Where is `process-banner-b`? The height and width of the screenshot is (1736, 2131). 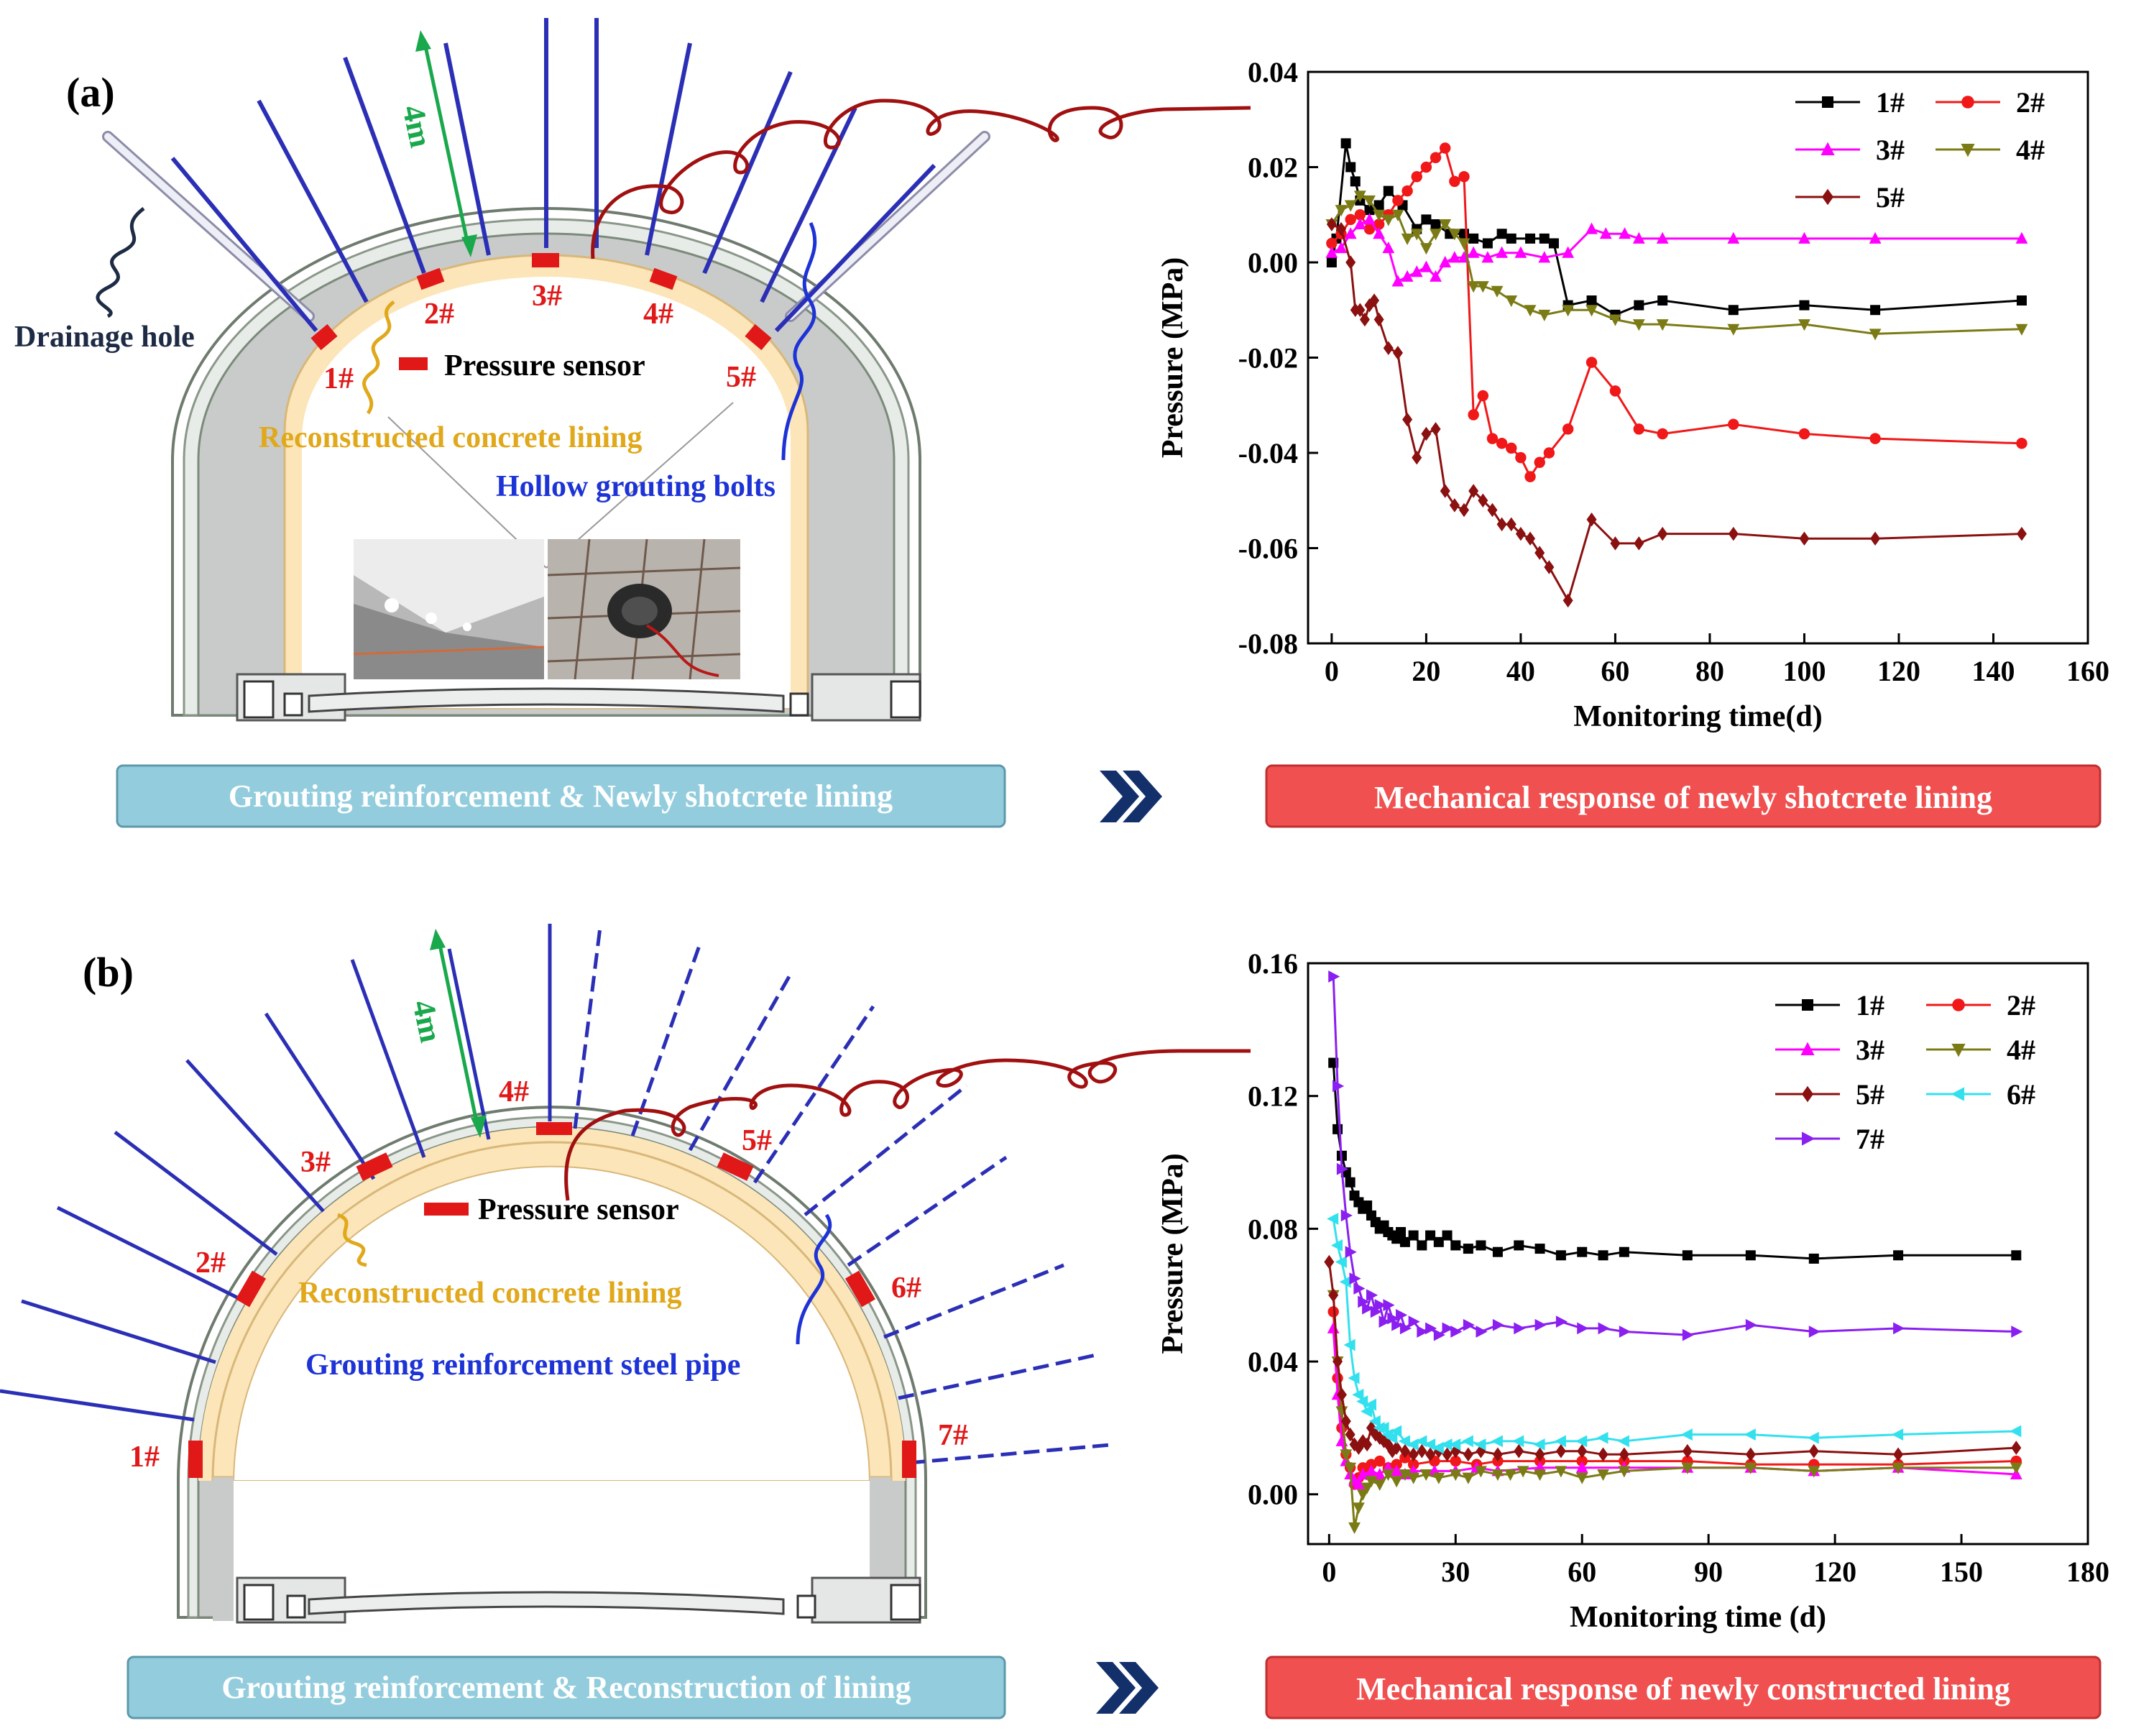
process-banner-b is located at coordinates (566, 1687).